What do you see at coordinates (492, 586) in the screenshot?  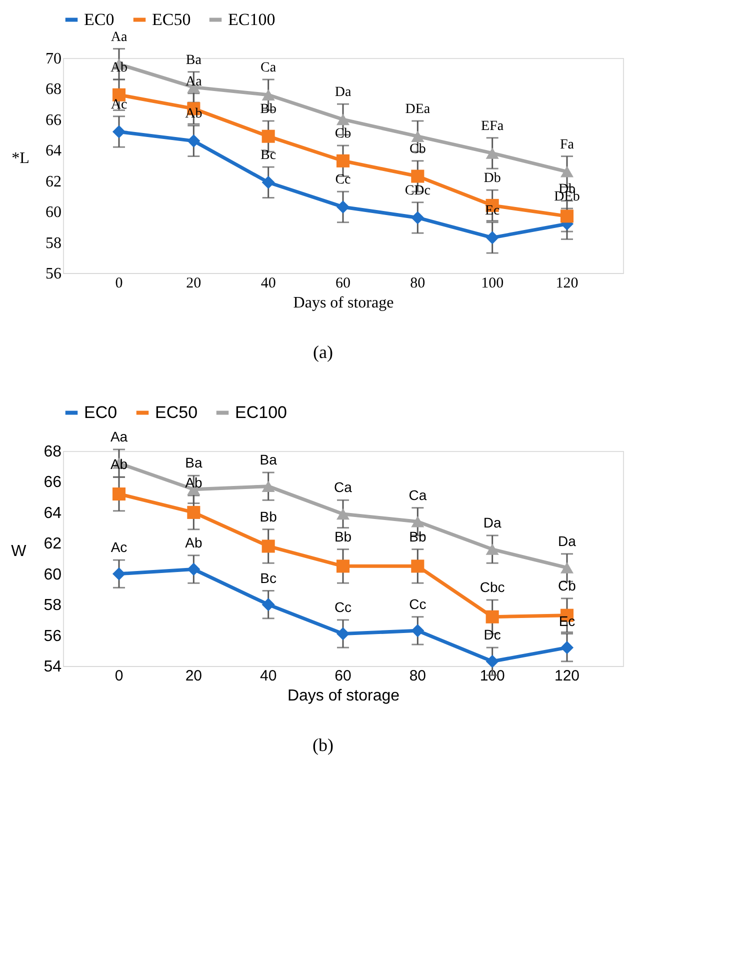 I see `annotation: Cbc` at bounding box center [492, 586].